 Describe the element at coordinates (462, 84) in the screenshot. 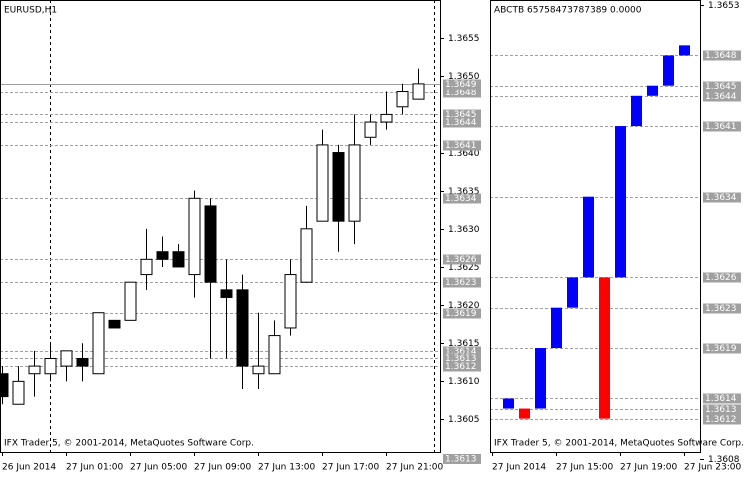

I see `bid-label-box` at that location.